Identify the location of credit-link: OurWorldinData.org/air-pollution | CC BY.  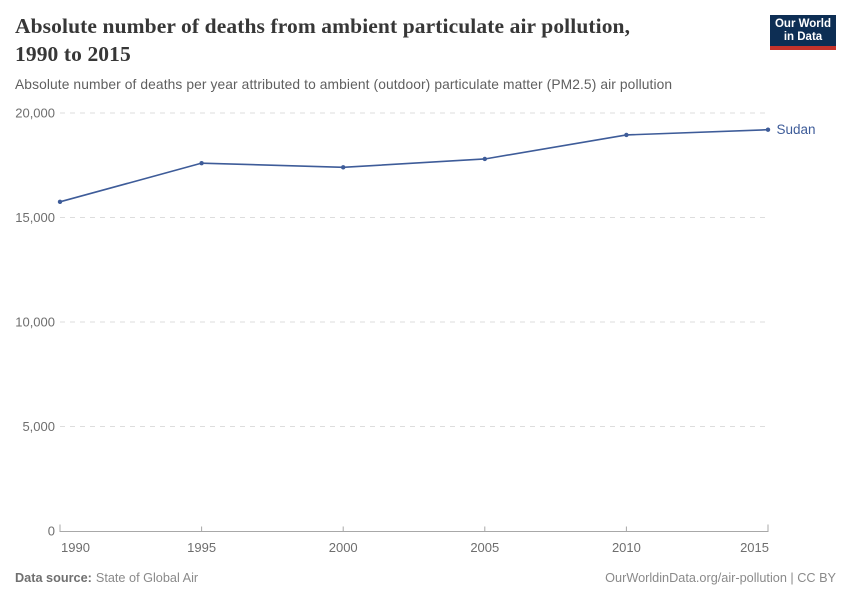
(720, 578).